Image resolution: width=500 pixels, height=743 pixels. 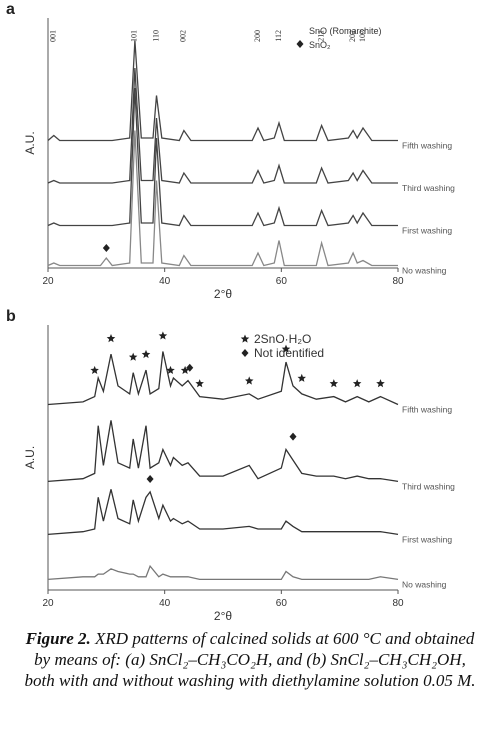 What do you see at coordinates (278, 36) in the screenshot?
I see `peak-label: 112` at bounding box center [278, 36].